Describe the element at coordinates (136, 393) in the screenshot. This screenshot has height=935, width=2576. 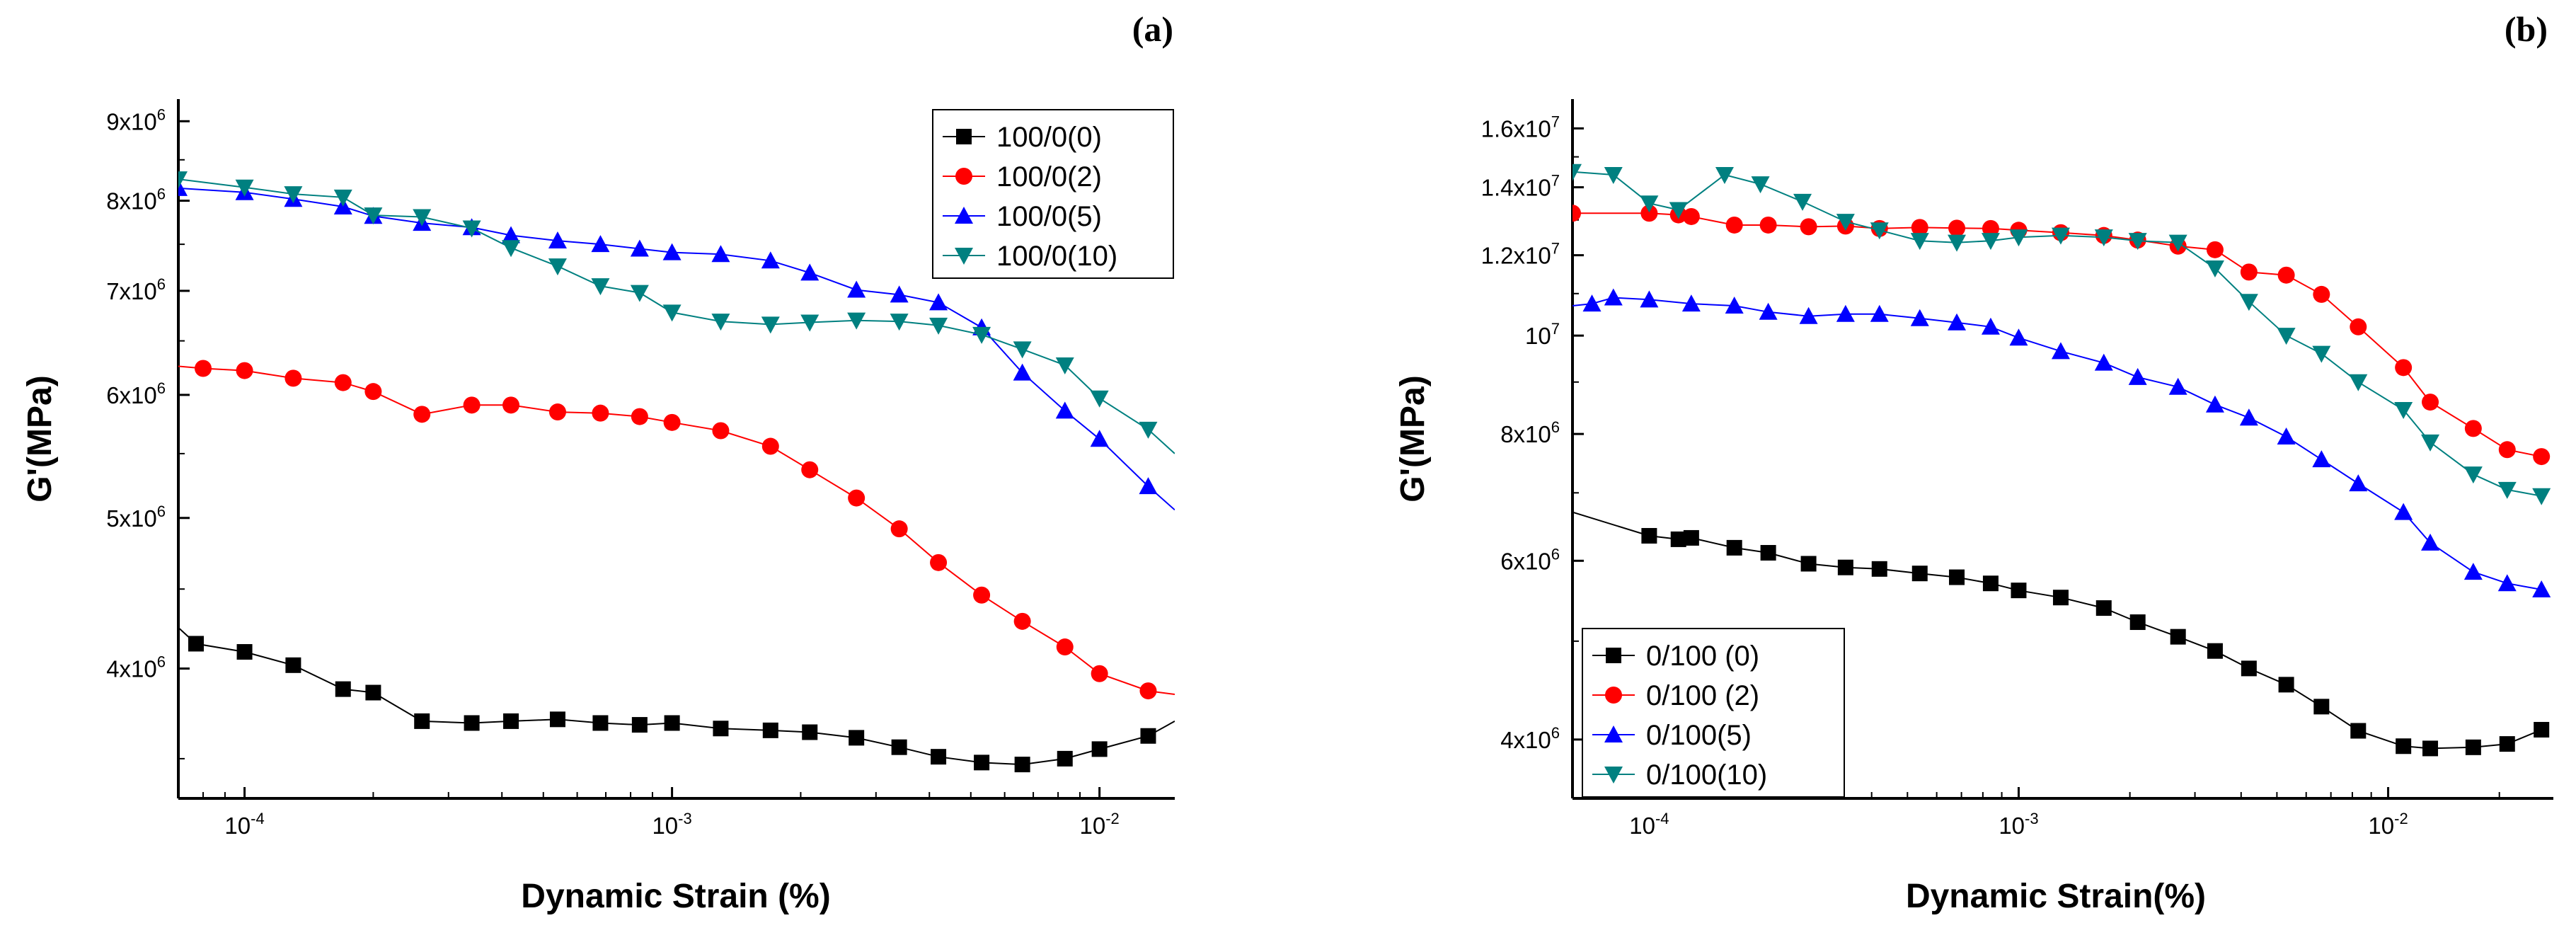
I see `y-tick-label: 6x10⁶` at that location.